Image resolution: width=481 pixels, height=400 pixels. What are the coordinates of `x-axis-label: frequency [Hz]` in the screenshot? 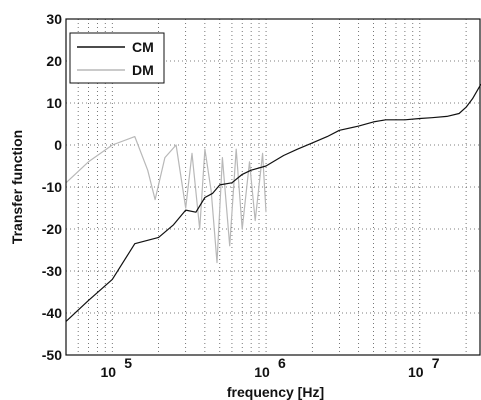 It's located at (275, 392).